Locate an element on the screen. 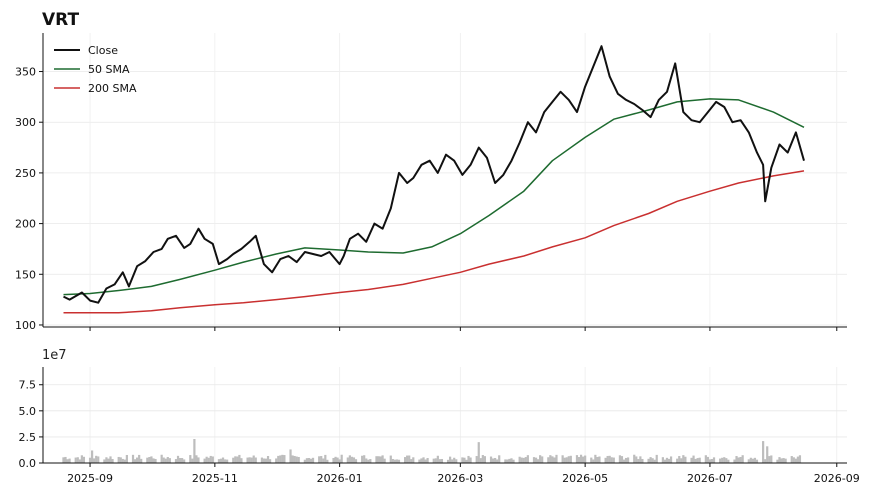 The image size is (869, 499). price-ytick-label: 150 is located at coordinates (25, 274).